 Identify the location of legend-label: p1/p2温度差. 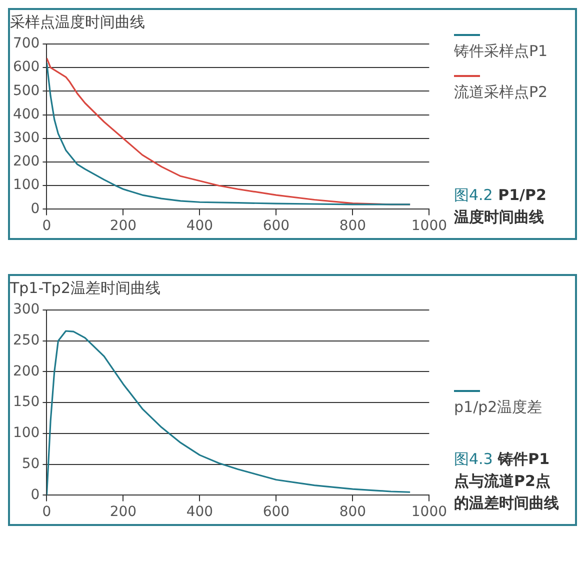
(499, 407).